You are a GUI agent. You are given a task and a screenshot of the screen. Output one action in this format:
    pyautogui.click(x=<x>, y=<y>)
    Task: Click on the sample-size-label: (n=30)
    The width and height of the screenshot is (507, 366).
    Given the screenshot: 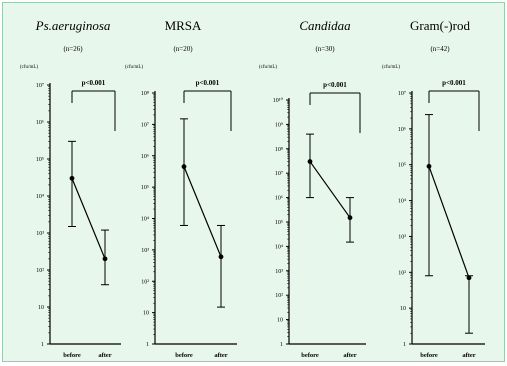 What is the action you would take?
    pyautogui.click(x=325, y=49)
    